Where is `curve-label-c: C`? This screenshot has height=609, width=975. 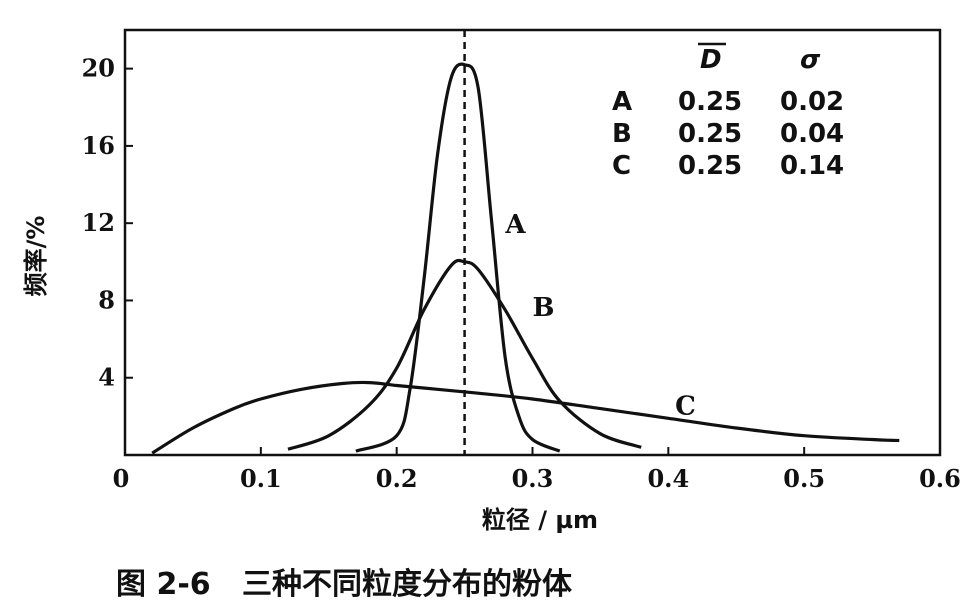
curve-label-c: C is located at coordinates (685, 406).